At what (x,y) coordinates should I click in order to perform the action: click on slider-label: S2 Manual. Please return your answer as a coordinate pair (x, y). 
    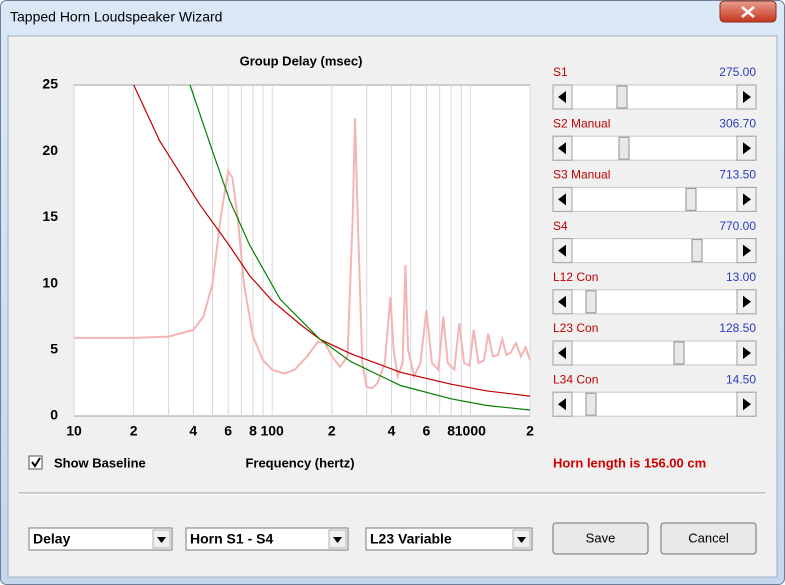
    Looking at the image, I should click on (581, 123).